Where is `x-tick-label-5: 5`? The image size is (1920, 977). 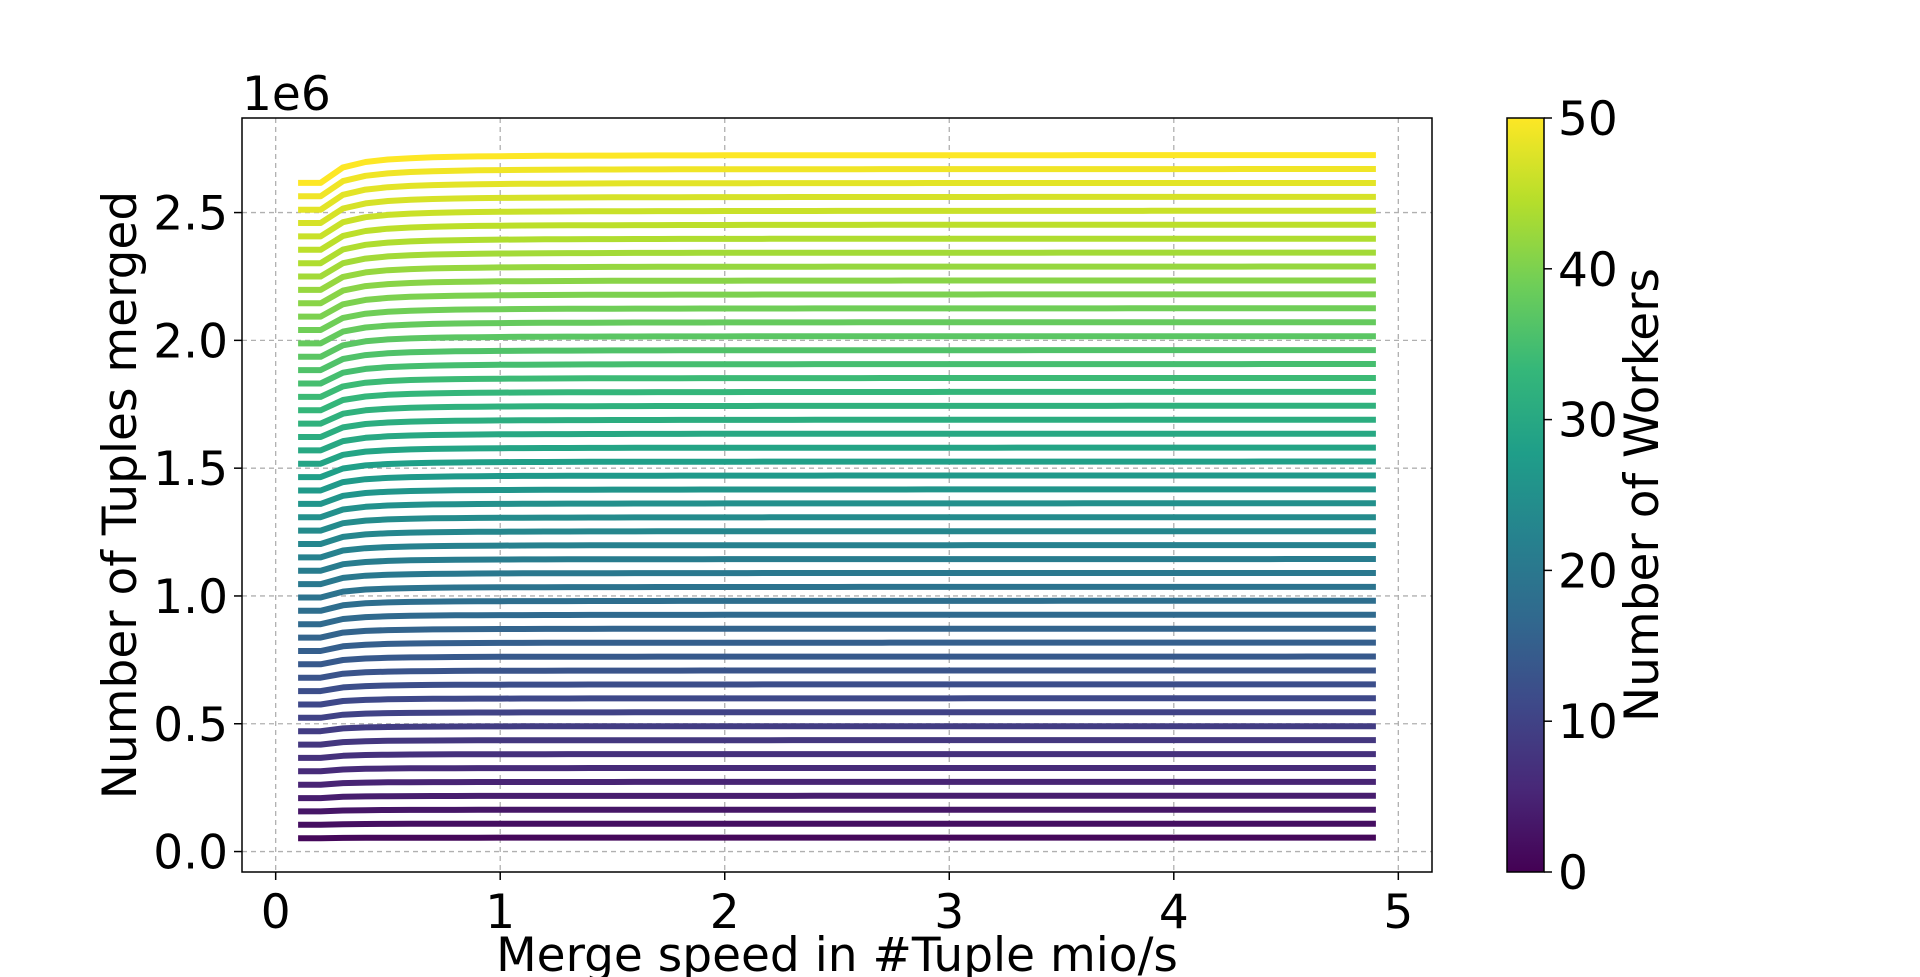
x-tick-label-5: 5 is located at coordinates (1398, 912).